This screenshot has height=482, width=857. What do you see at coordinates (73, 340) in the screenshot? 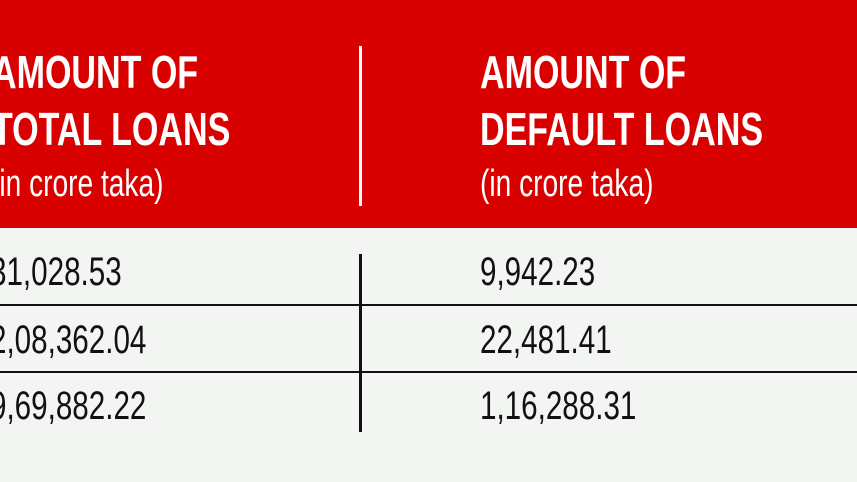
I see `table-cell: 2,08,362.04` at bounding box center [73, 340].